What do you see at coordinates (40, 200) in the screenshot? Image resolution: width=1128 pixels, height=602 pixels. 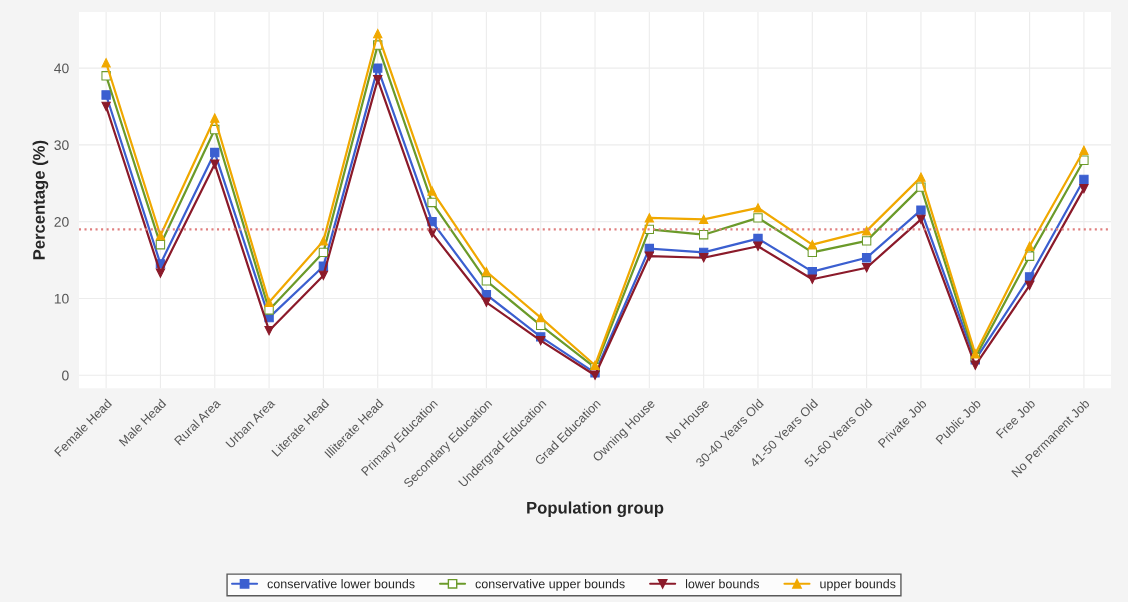 I see `y-axis-title: Percentage (%)` at bounding box center [40, 200].